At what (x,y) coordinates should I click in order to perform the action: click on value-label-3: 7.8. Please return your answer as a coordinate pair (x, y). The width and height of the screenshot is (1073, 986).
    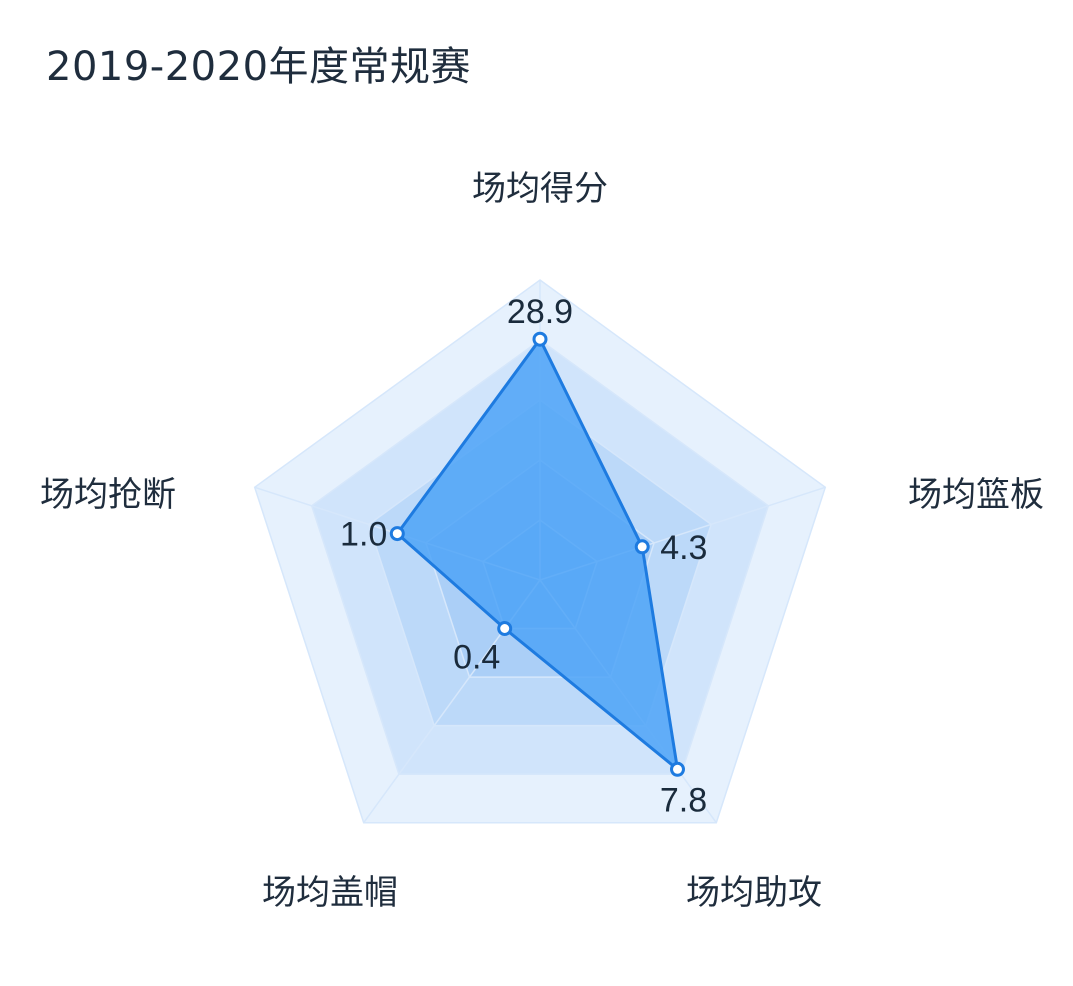
    Looking at the image, I should click on (683, 800).